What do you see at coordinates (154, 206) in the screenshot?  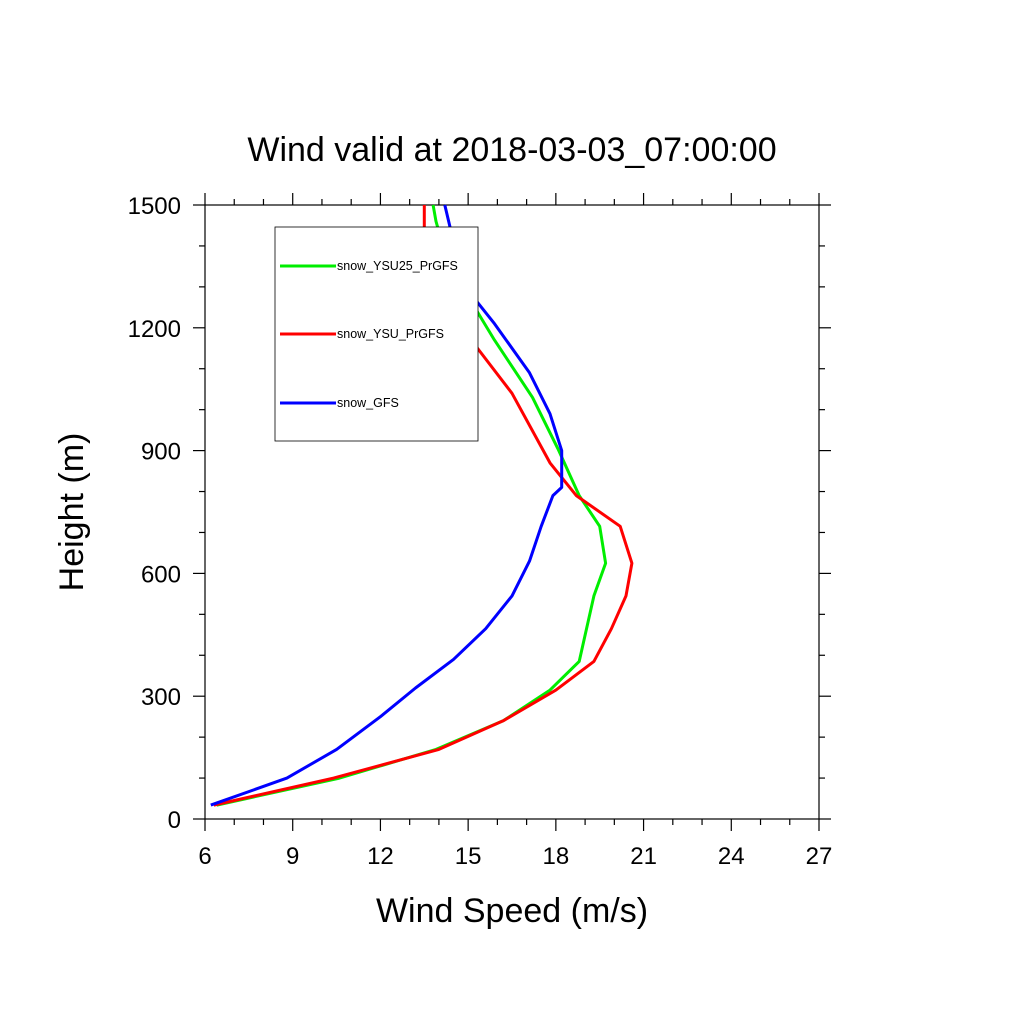 I see `y-tick-label: 1500` at bounding box center [154, 206].